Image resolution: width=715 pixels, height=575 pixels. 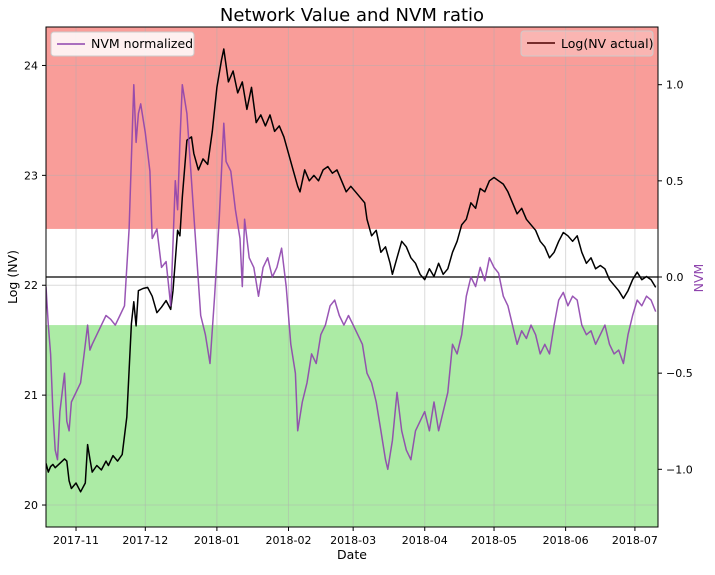 What do you see at coordinates (289, 540) in the screenshot?
I see `x-tick-label: 2018-02` at bounding box center [289, 540].